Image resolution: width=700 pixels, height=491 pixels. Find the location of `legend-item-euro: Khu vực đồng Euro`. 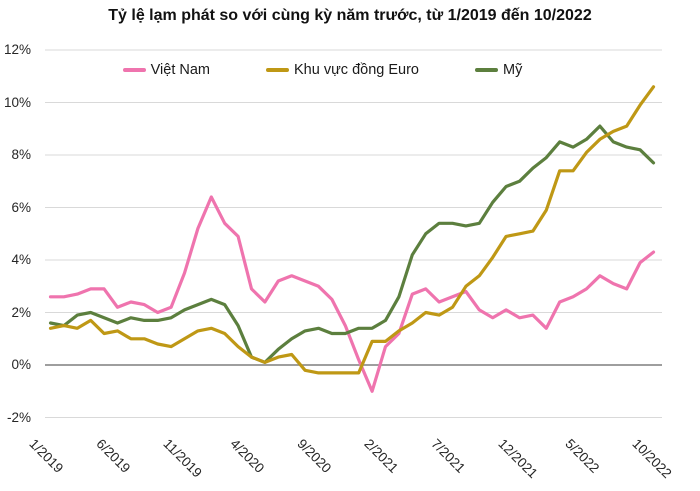

legend-item-euro: Khu vực đồng Euro is located at coordinates (342, 70).